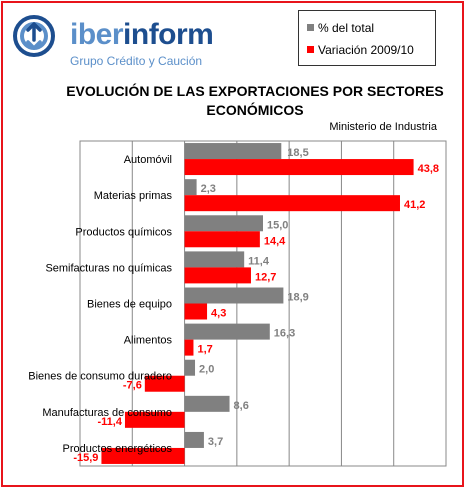 The width and height of the screenshot is (465, 488). Describe the element at coordinates (284, 334) in the screenshot. I see `data-label: 16,3` at that location.